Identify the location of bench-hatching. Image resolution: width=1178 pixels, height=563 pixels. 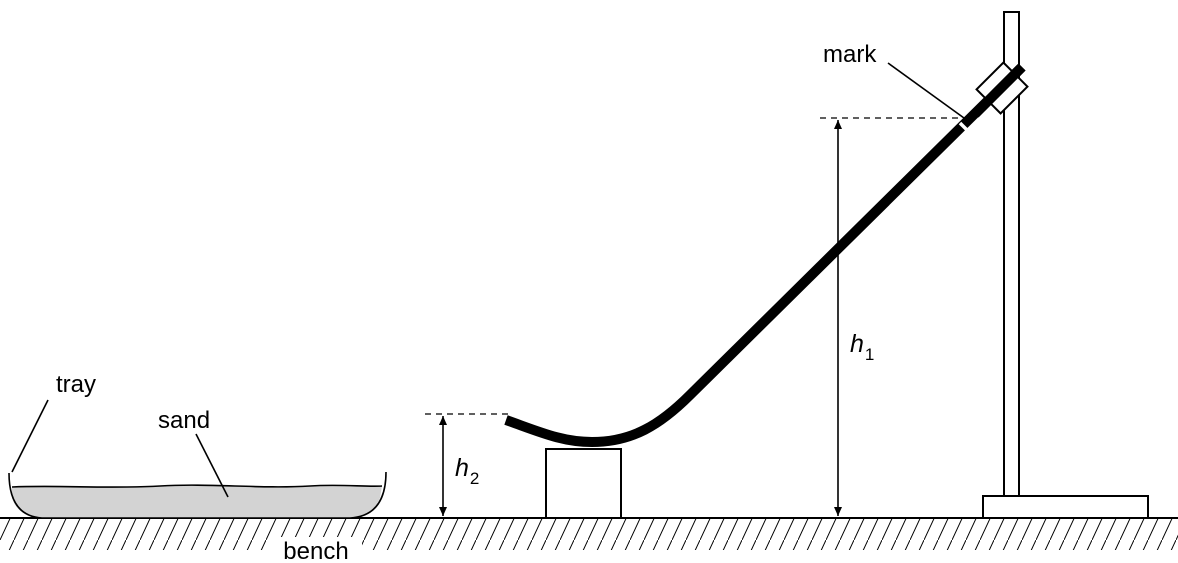
(589, 534).